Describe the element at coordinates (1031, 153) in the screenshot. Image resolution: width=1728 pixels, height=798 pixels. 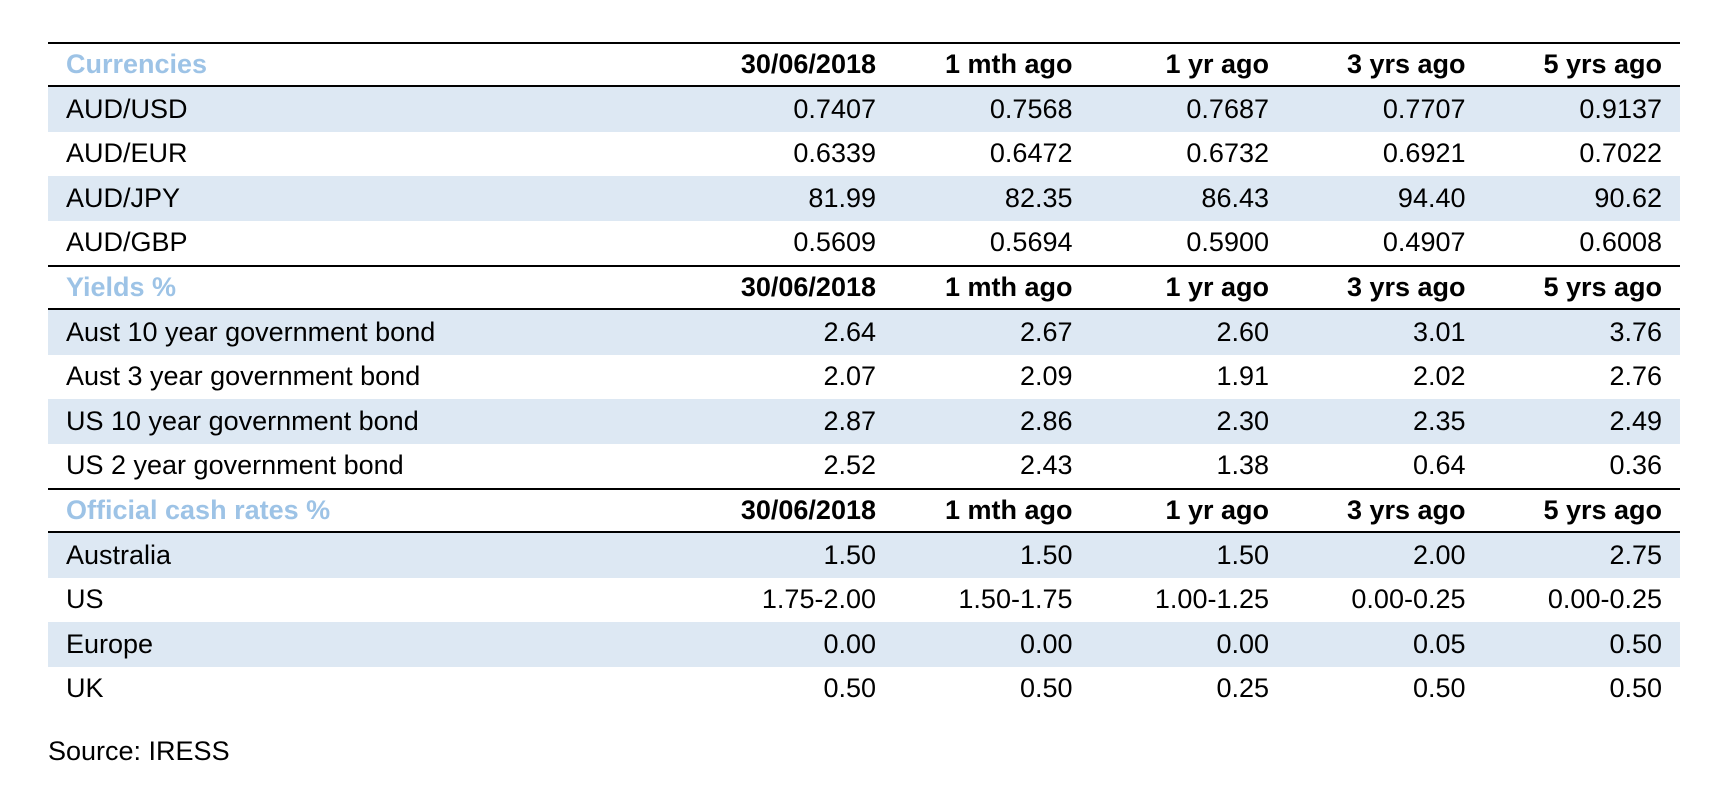
I see `table-cell: 0.6472` at that location.